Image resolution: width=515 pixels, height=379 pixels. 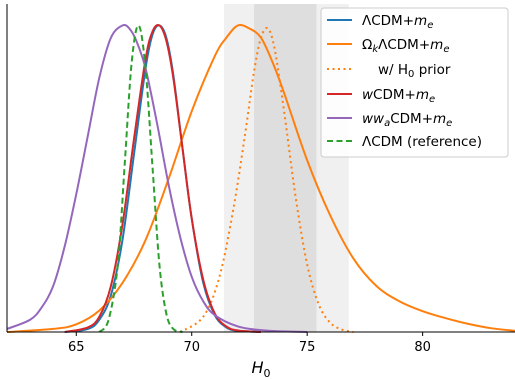 I want to click on legend-label-wwacdm-me: wwaCDM+me, so click(x=407, y=120).